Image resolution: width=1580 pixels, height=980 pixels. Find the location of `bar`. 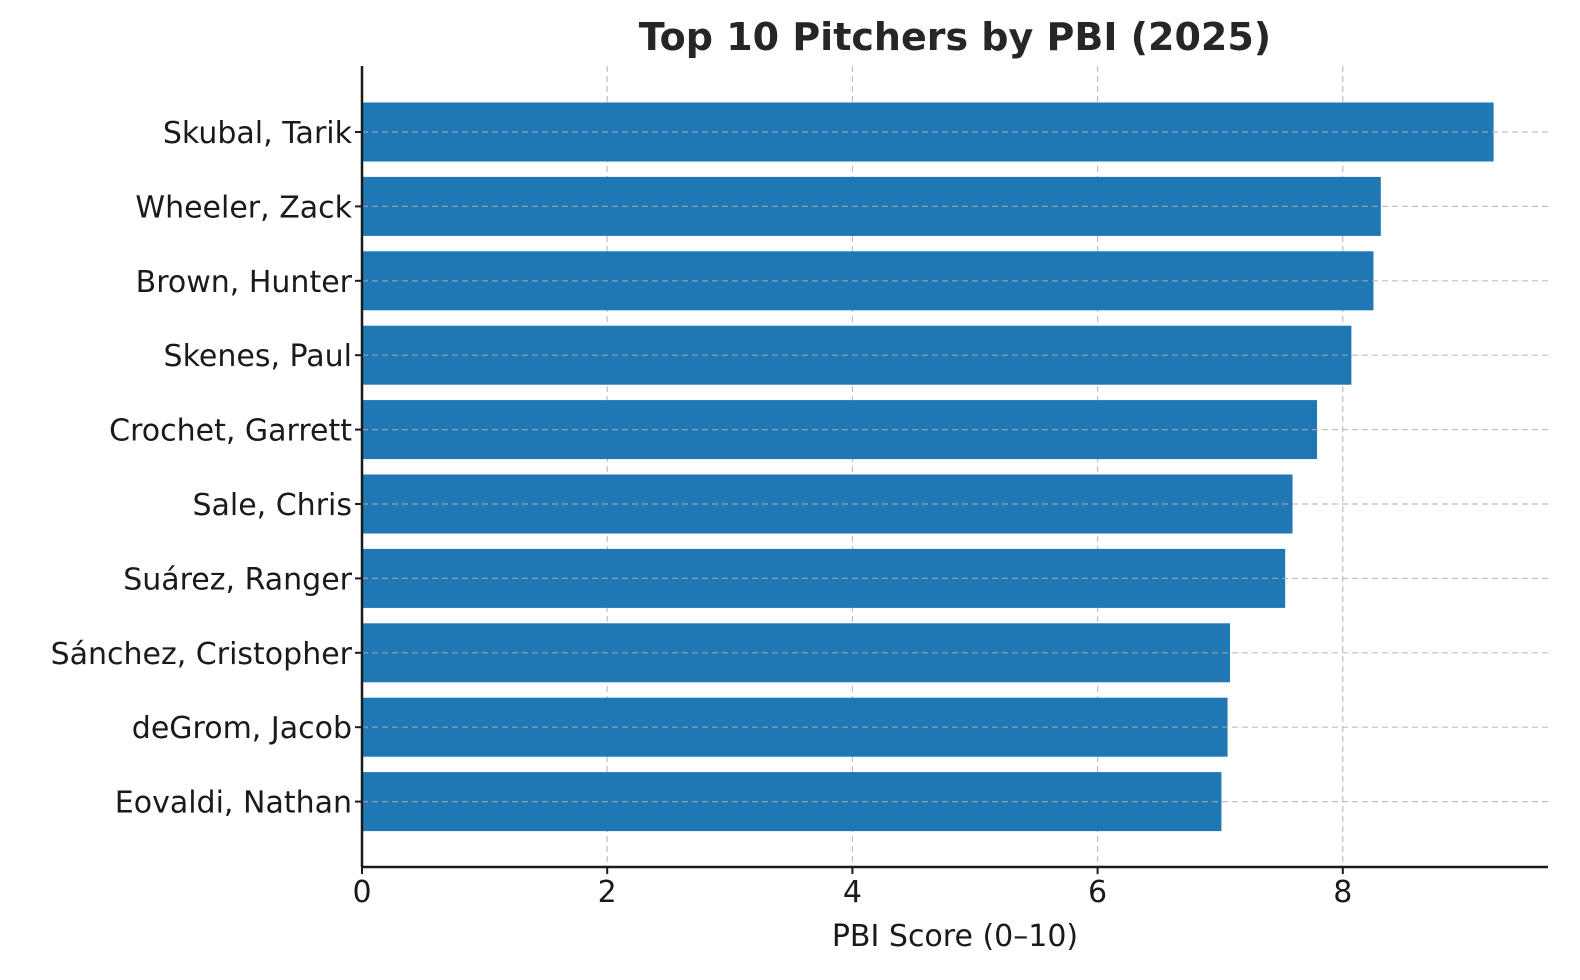

bar is located at coordinates (871, 206).